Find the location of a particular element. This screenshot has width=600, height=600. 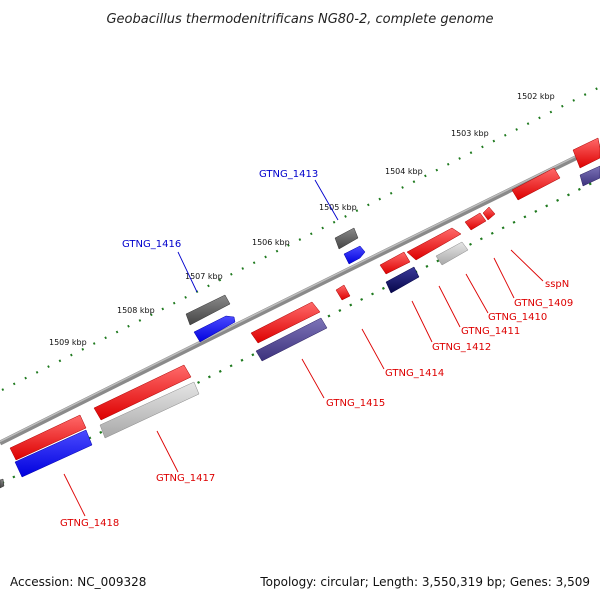

gene-gtng-1416-b is located at coordinates (214, 329).